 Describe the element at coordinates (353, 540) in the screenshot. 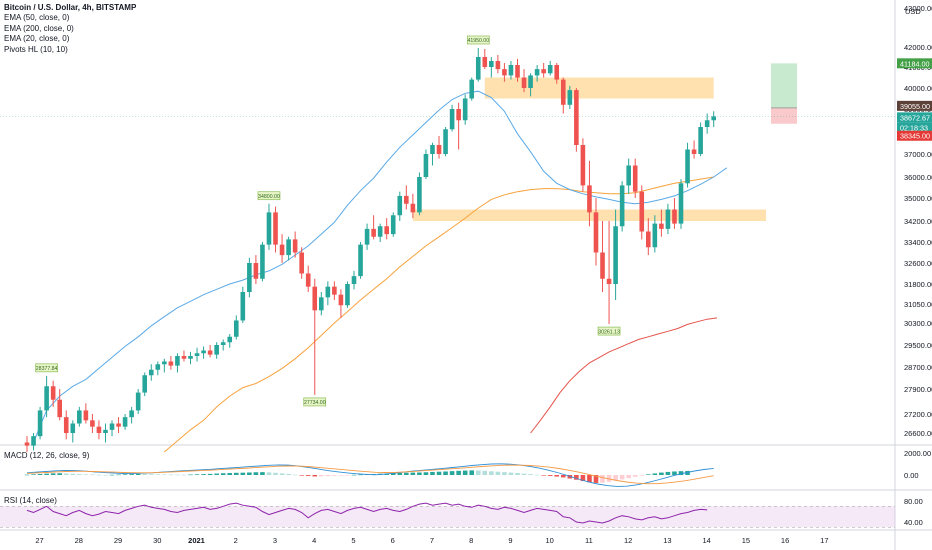

I see `time-tick-label: 5` at that location.